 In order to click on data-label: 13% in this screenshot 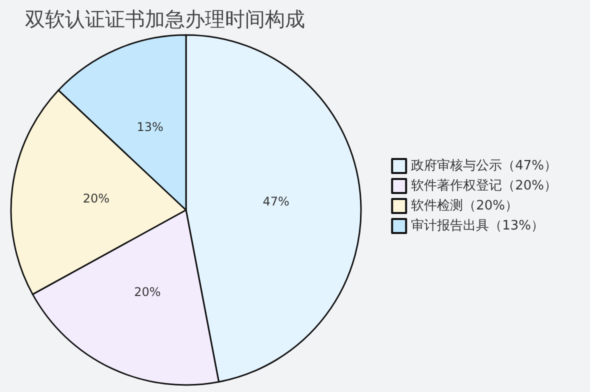, I will do `click(150, 127)`.